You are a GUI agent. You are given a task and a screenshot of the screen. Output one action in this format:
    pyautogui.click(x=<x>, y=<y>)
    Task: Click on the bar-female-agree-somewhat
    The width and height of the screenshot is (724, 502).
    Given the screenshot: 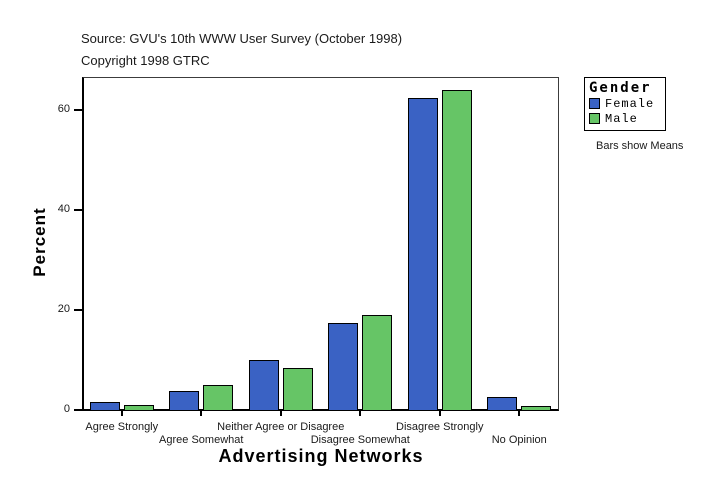 What is the action you would take?
    pyautogui.click(x=184, y=401)
    